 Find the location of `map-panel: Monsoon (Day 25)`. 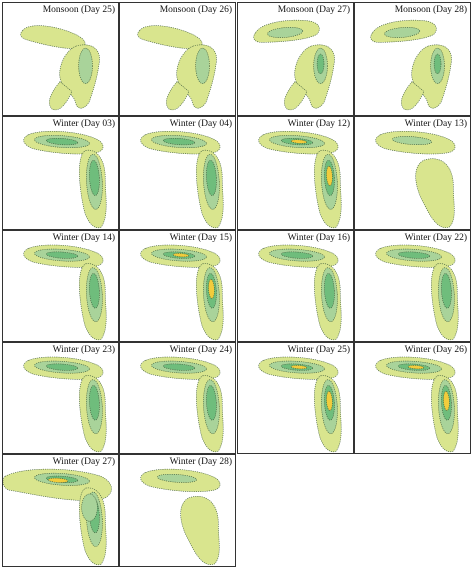

map-panel: Monsoon (Day 25) is located at coordinates (60, 59).